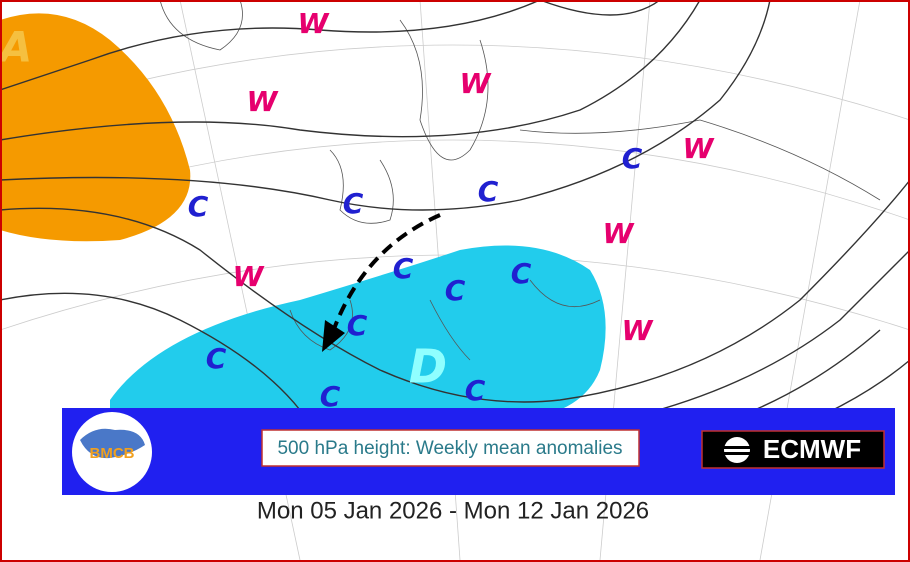 Image resolution: width=910 pixels, height=562 pixels. What do you see at coordinates (16, 47) in the screenshot?
I see `anomaly-label: A` at bounding box center [16, 47].